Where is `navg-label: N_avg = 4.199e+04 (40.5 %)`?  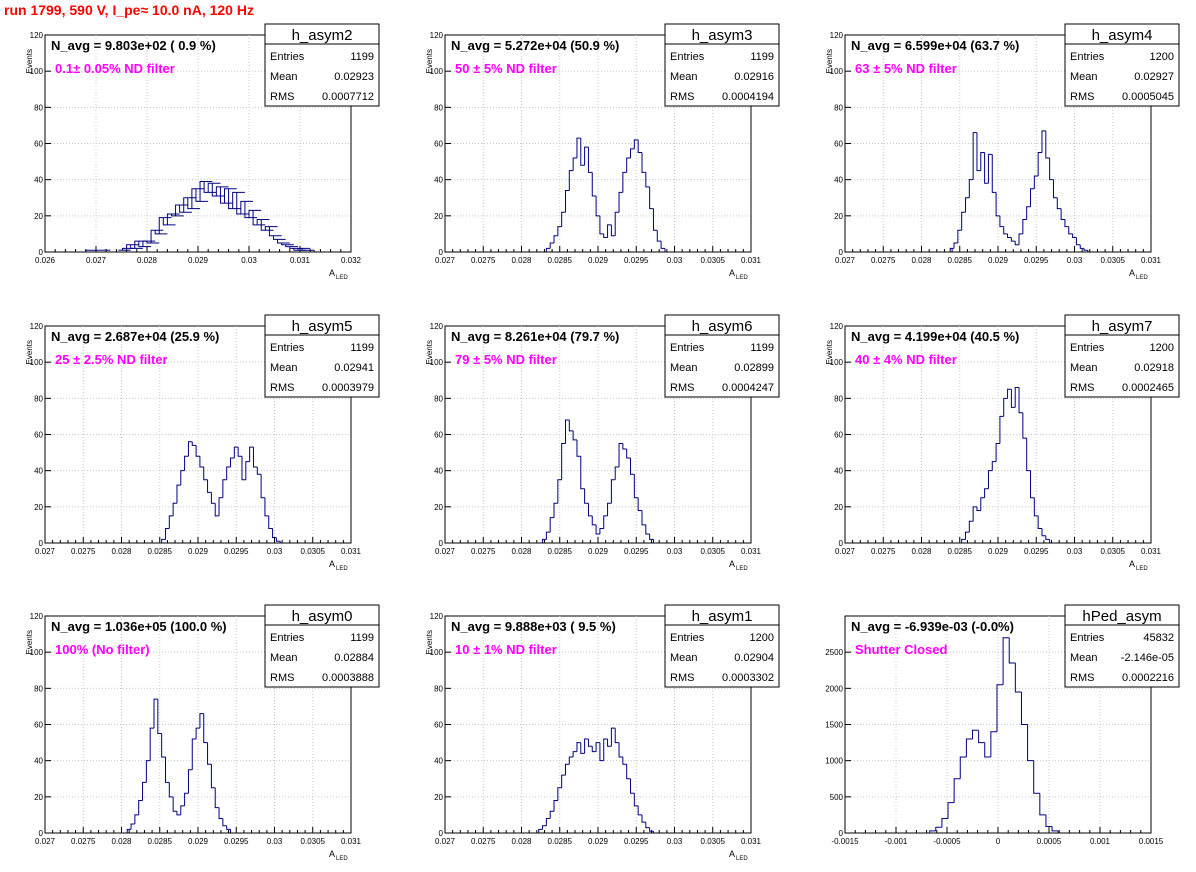 navg-label: N_avg = 4.199e+04 (40.5 %) is located at coordinates (935, 336).